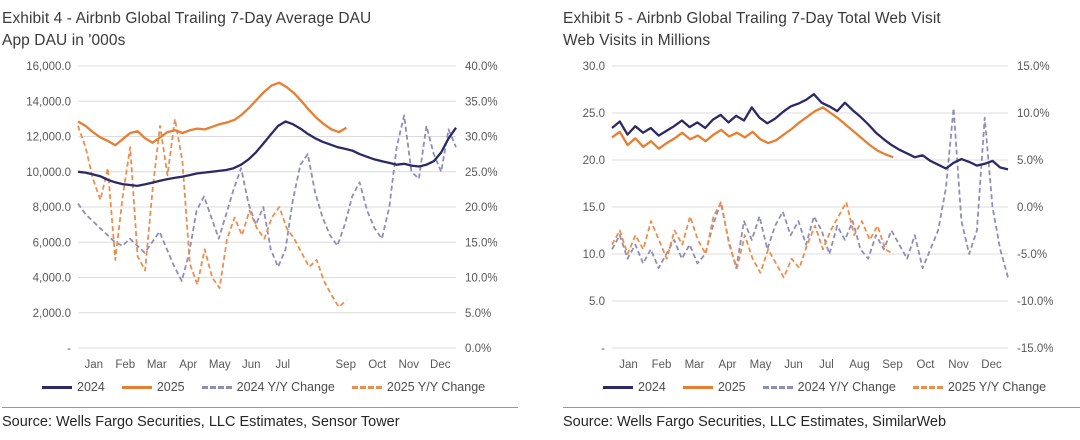 The width and height of the screenshot is (1080, 440). I want to click on x-axis-month-label: Aug, so click(859, 365).